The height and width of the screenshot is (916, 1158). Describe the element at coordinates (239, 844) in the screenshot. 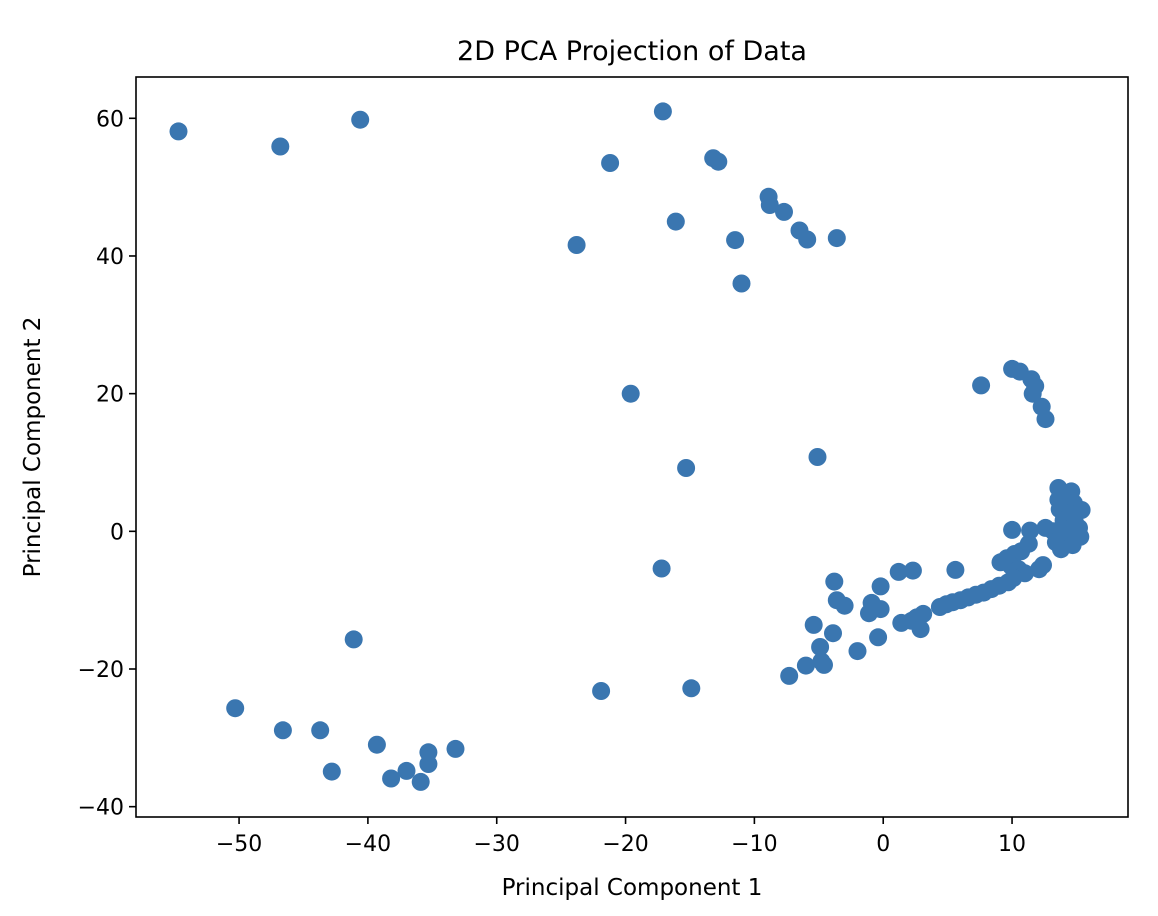

I see `x-tick-label: −50` at that location.